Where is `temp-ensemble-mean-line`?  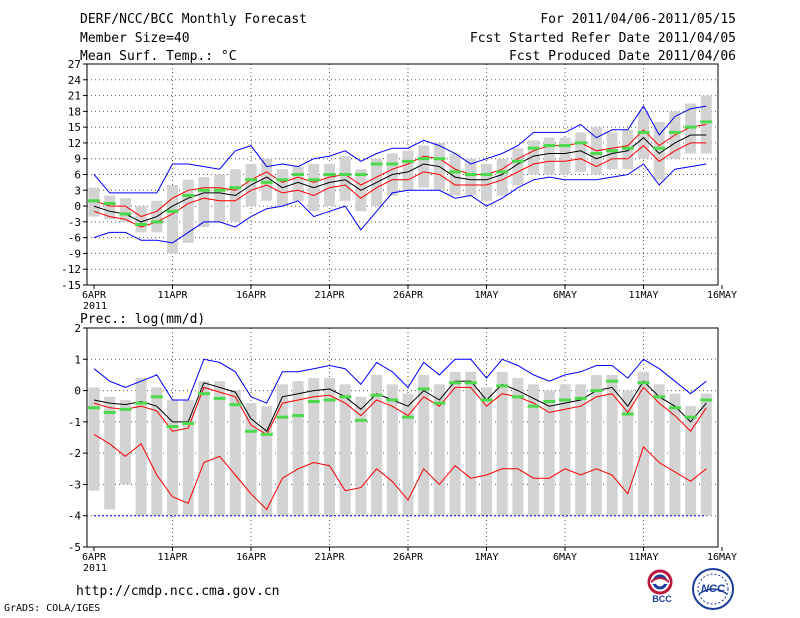 temp-ensemble-mean-line is located at coordinates (400, 178).